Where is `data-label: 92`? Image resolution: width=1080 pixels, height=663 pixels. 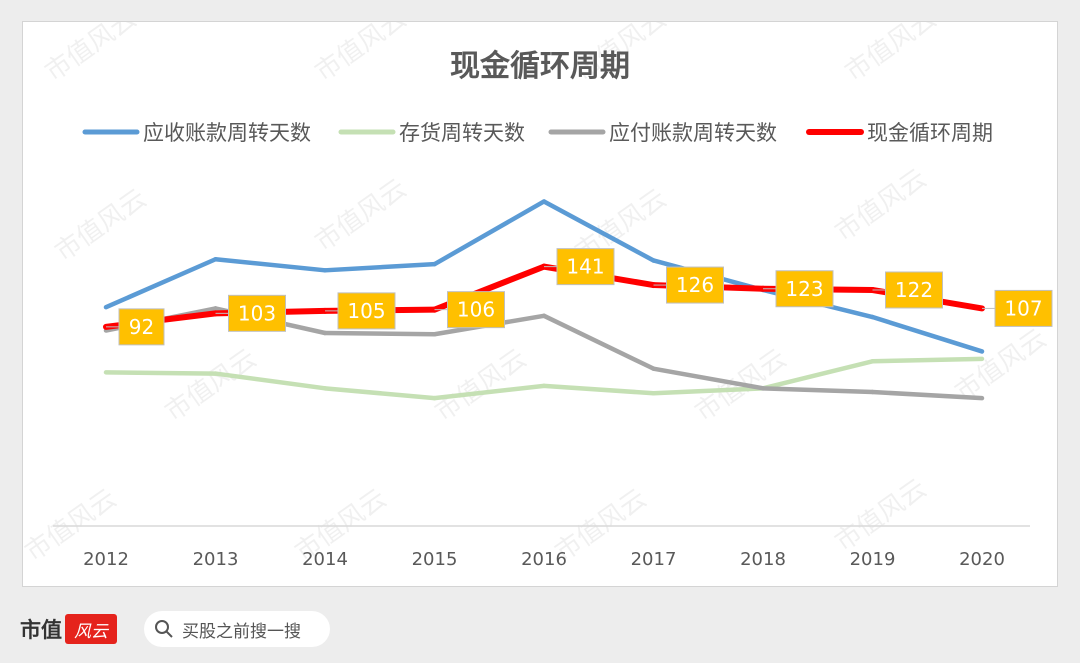
data-label: 92 is located at coordinates (141, 327).